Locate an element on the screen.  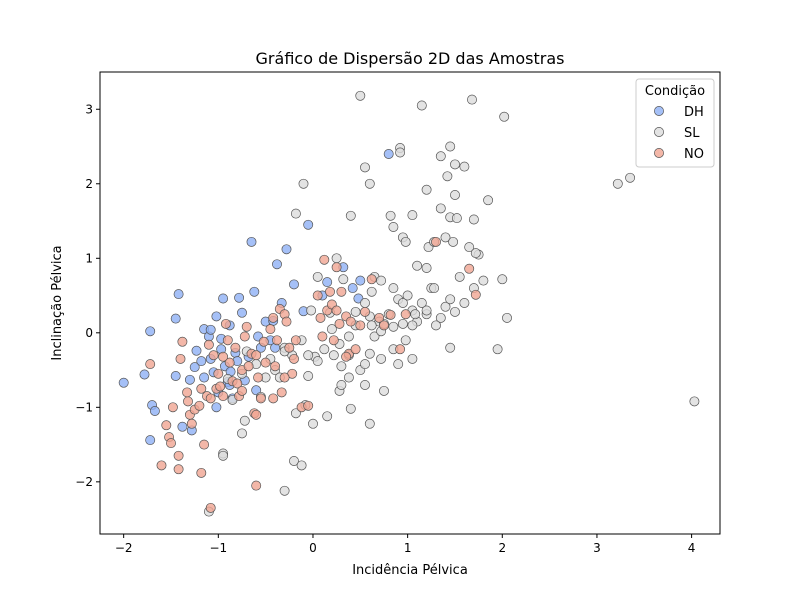
x-tick-label: 1 is located at coordinates (408, 548).